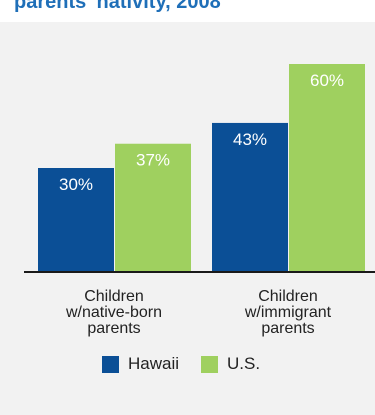  I want to click on legend-label-hawaii: Hawaii, so click(154, 363).